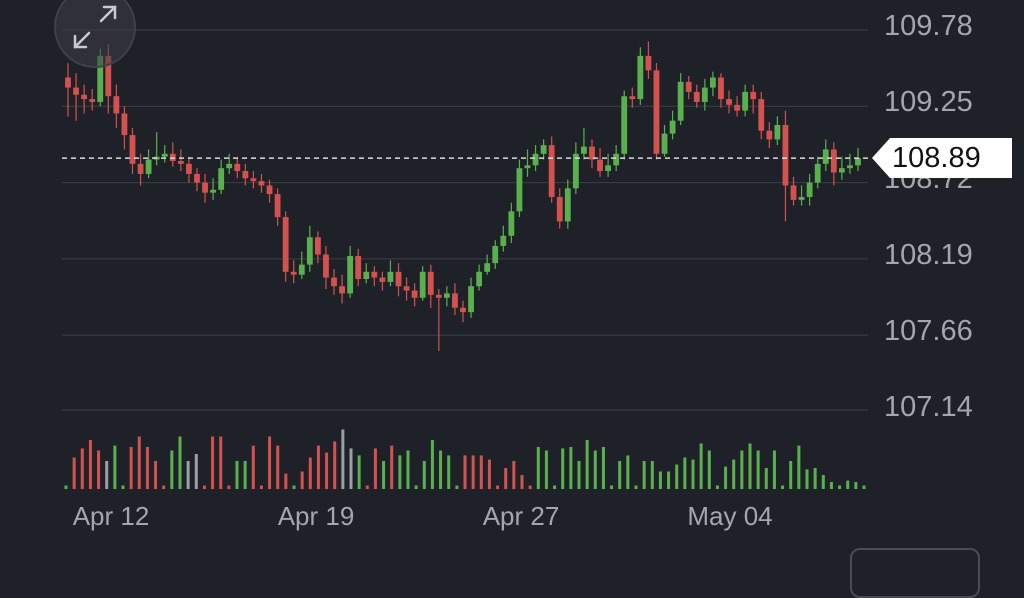  I want to click on y-tick-label: 109.78, so click(928, 26).